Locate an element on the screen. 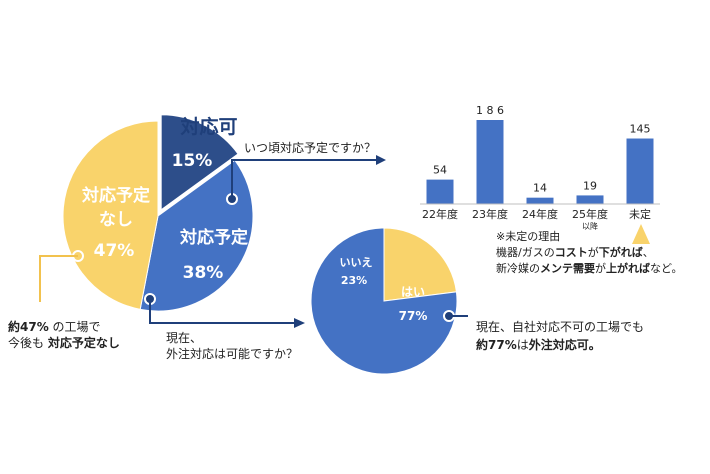 The height and width of the screenshot is (474, 710). note-left-emph: 対応予定なし is located at coordinates (83, 342).